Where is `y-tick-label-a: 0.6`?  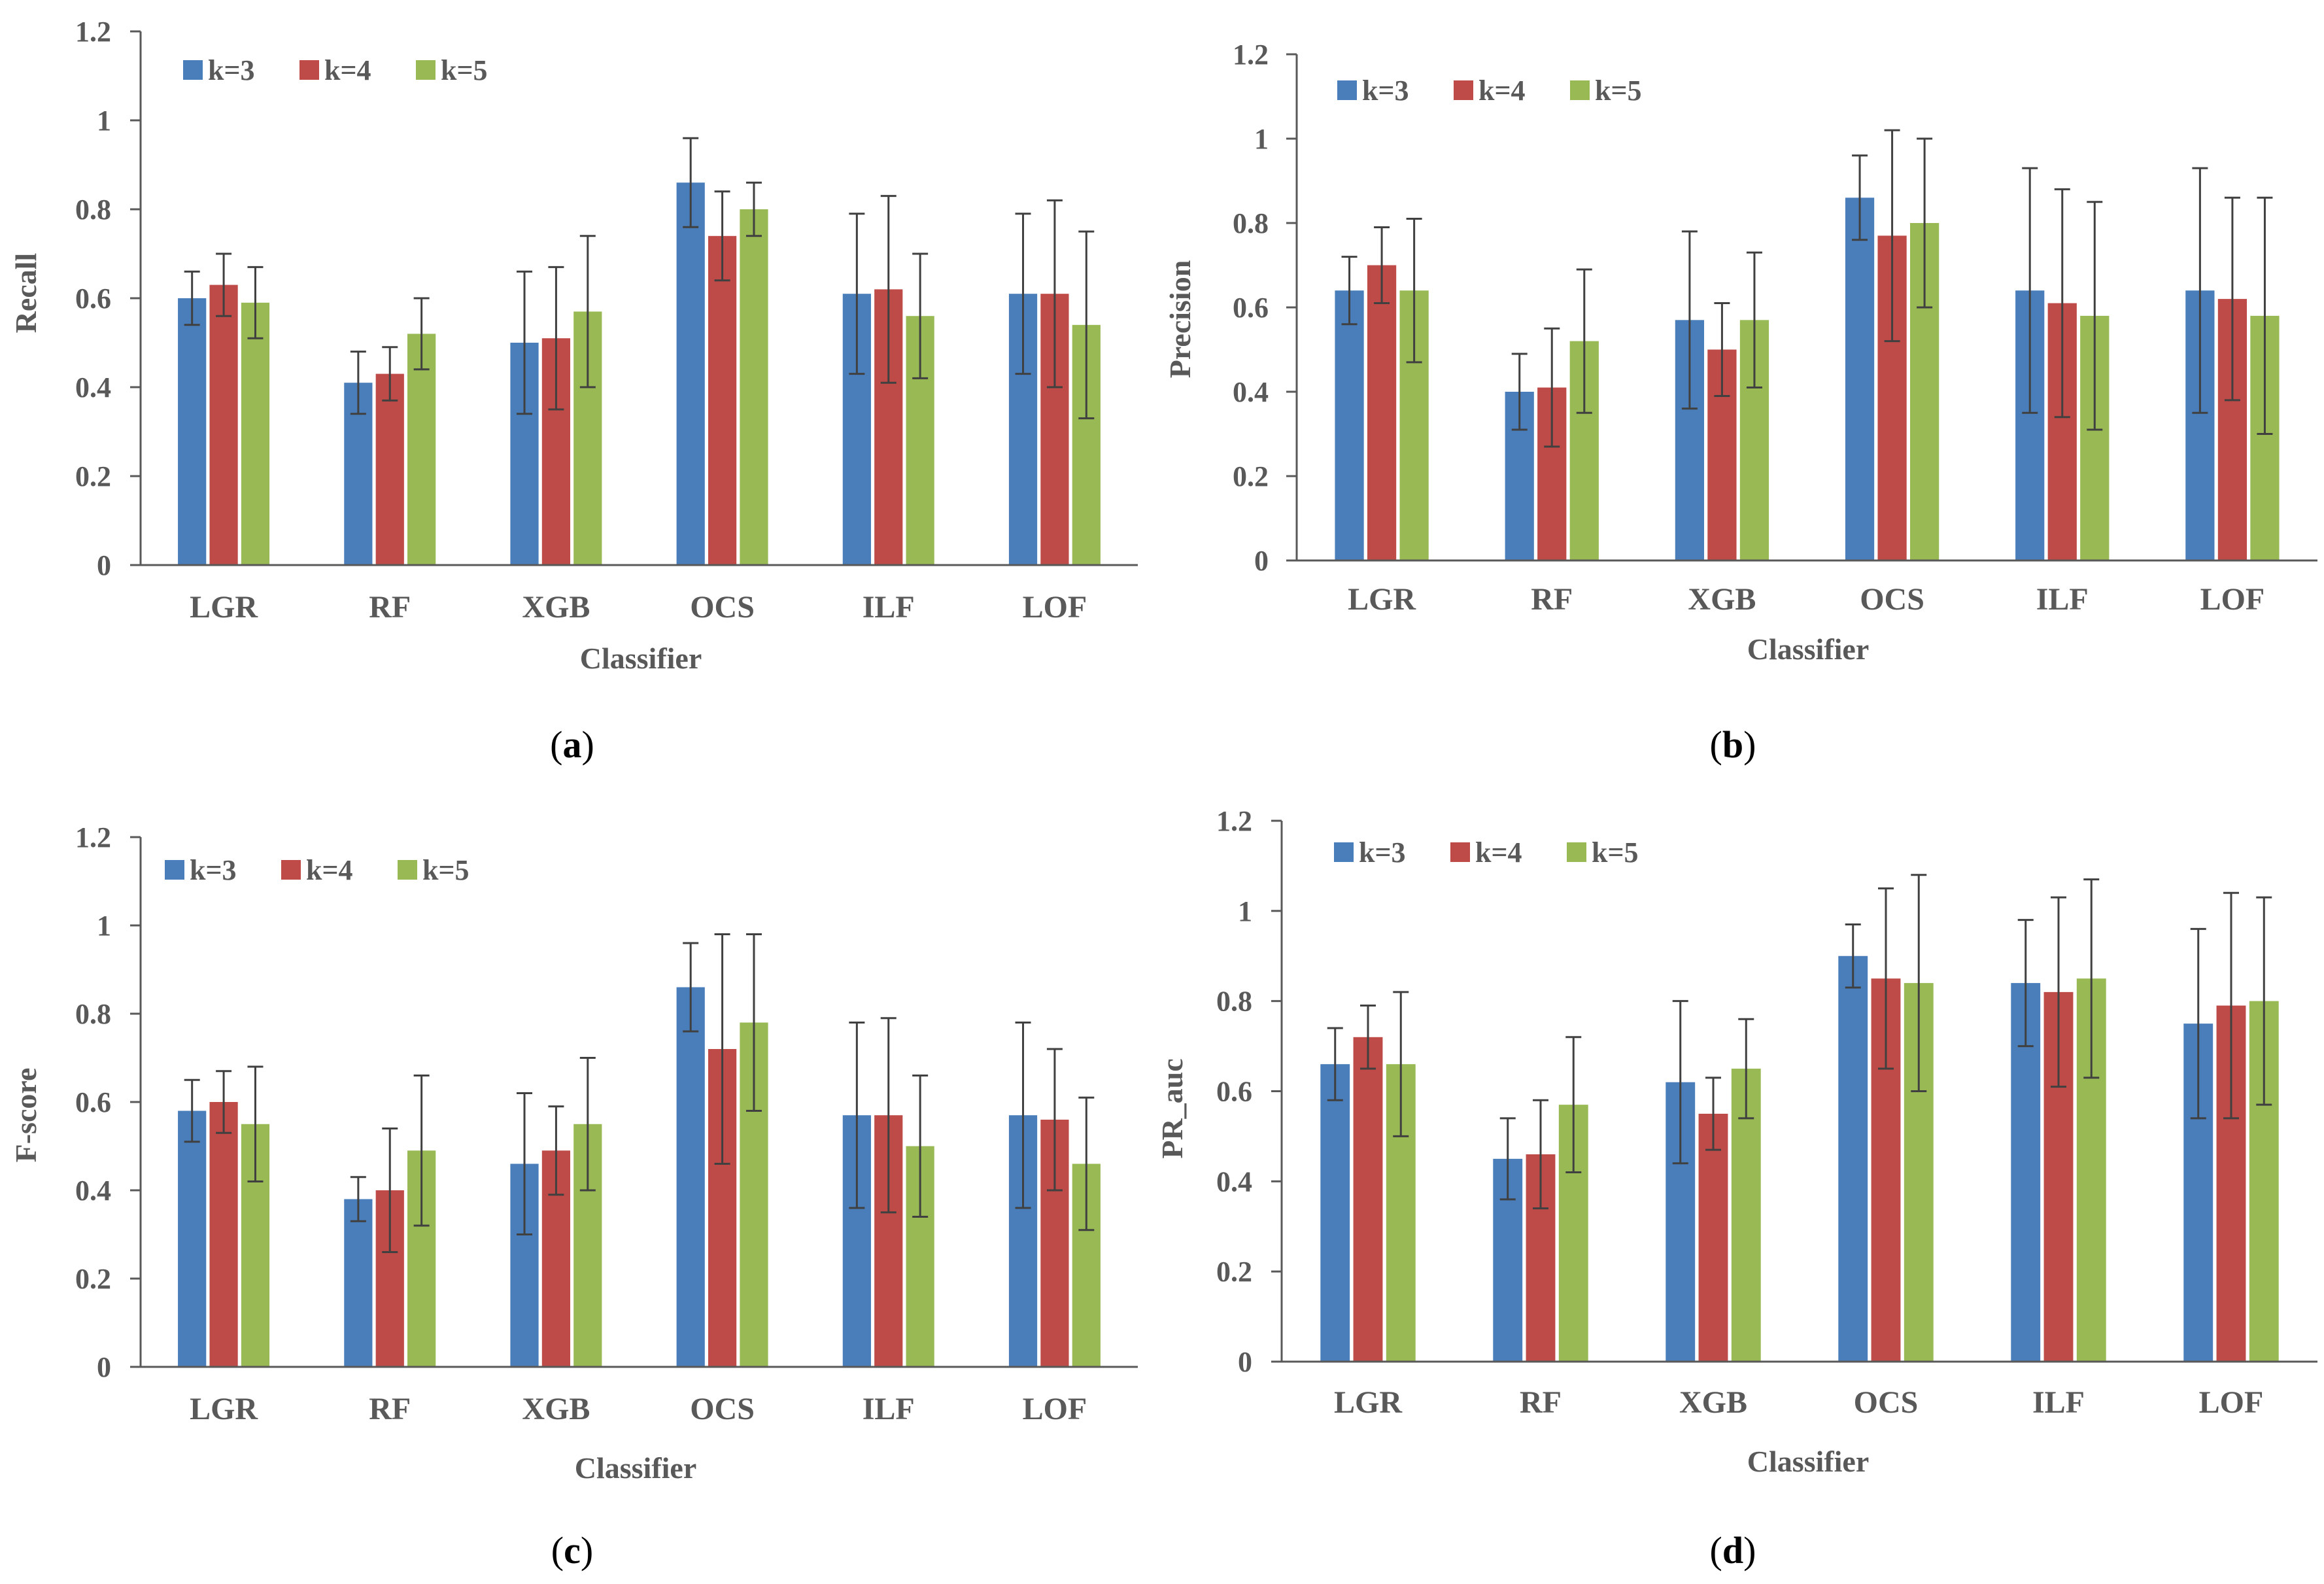
y-tick-label-a: 0.6 is located at coordinates (93, 299).